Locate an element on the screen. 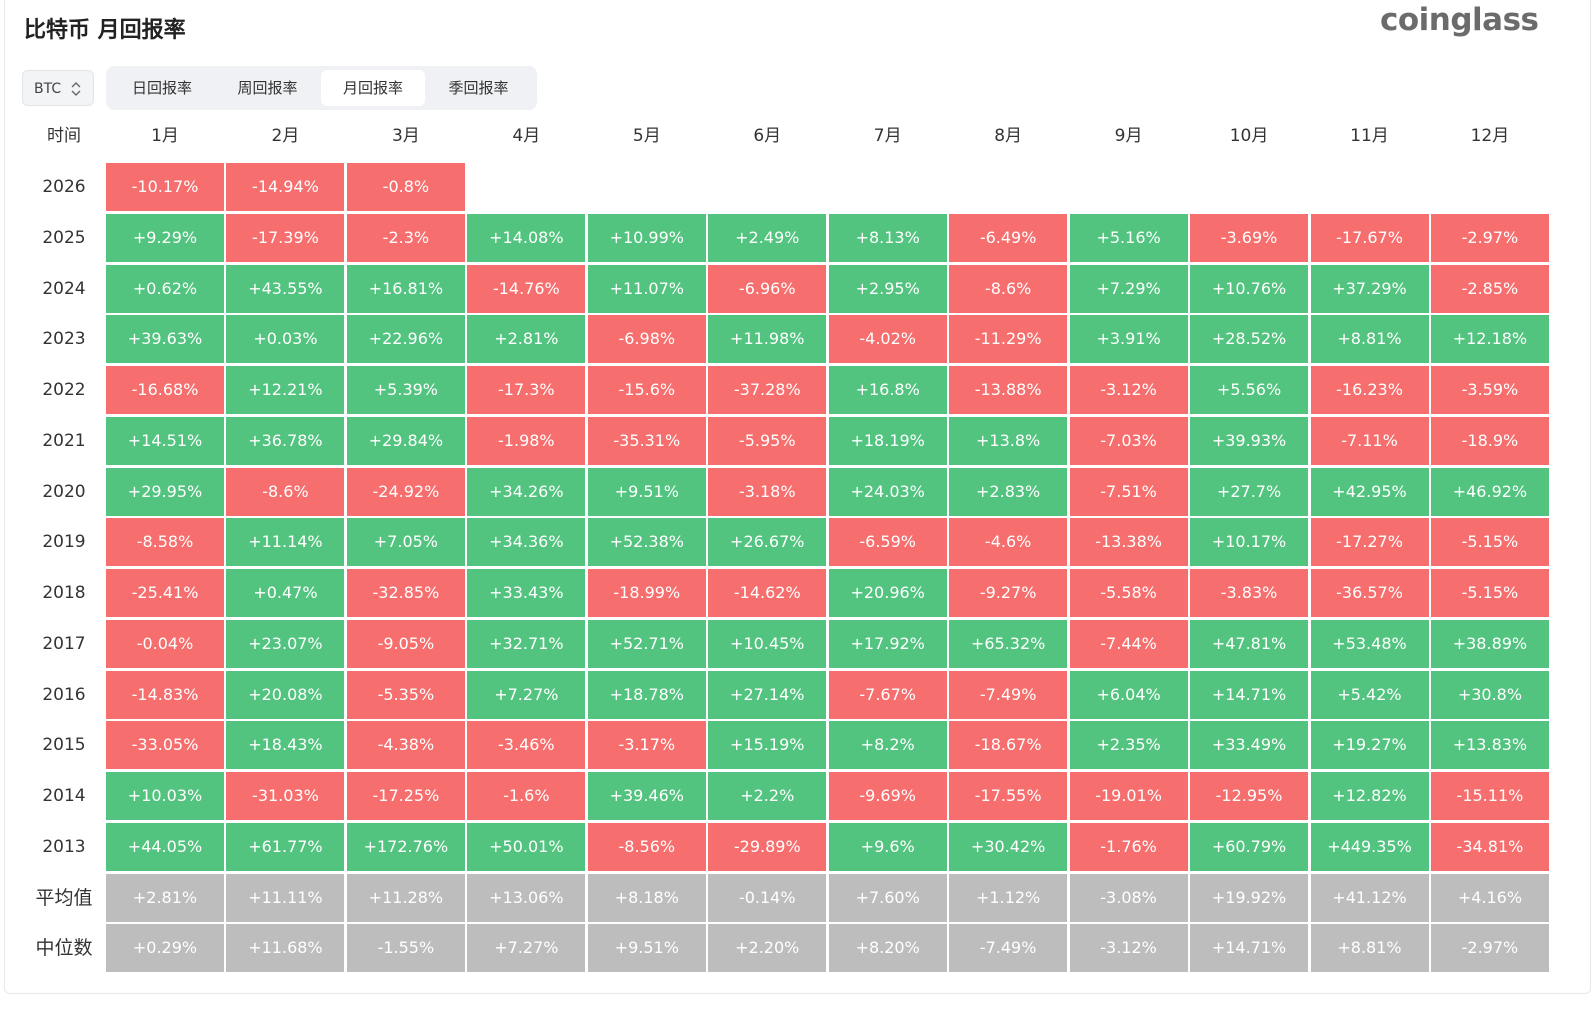  column-header: 2月 is located at coordinates (285, 136).